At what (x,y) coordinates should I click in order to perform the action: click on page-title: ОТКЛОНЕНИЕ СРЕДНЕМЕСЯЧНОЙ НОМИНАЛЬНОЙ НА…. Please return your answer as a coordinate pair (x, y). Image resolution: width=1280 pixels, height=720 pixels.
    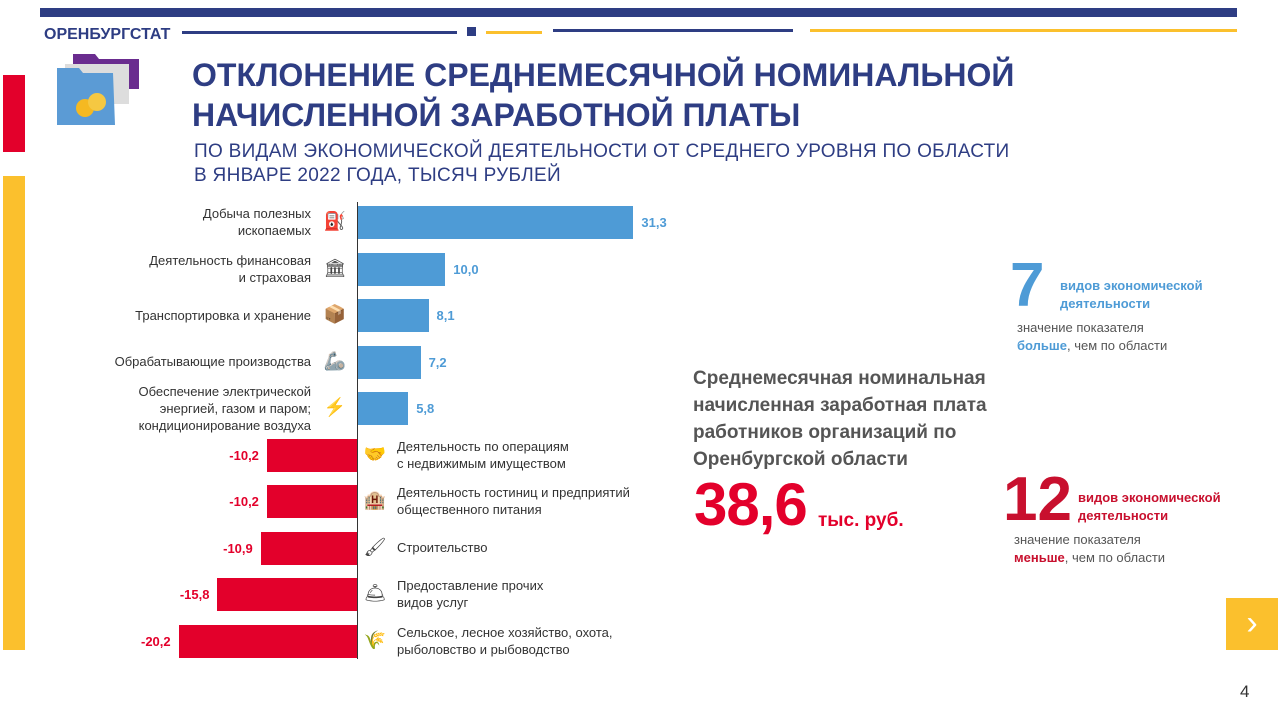
    Looking at the image, I should click on (642, 95).